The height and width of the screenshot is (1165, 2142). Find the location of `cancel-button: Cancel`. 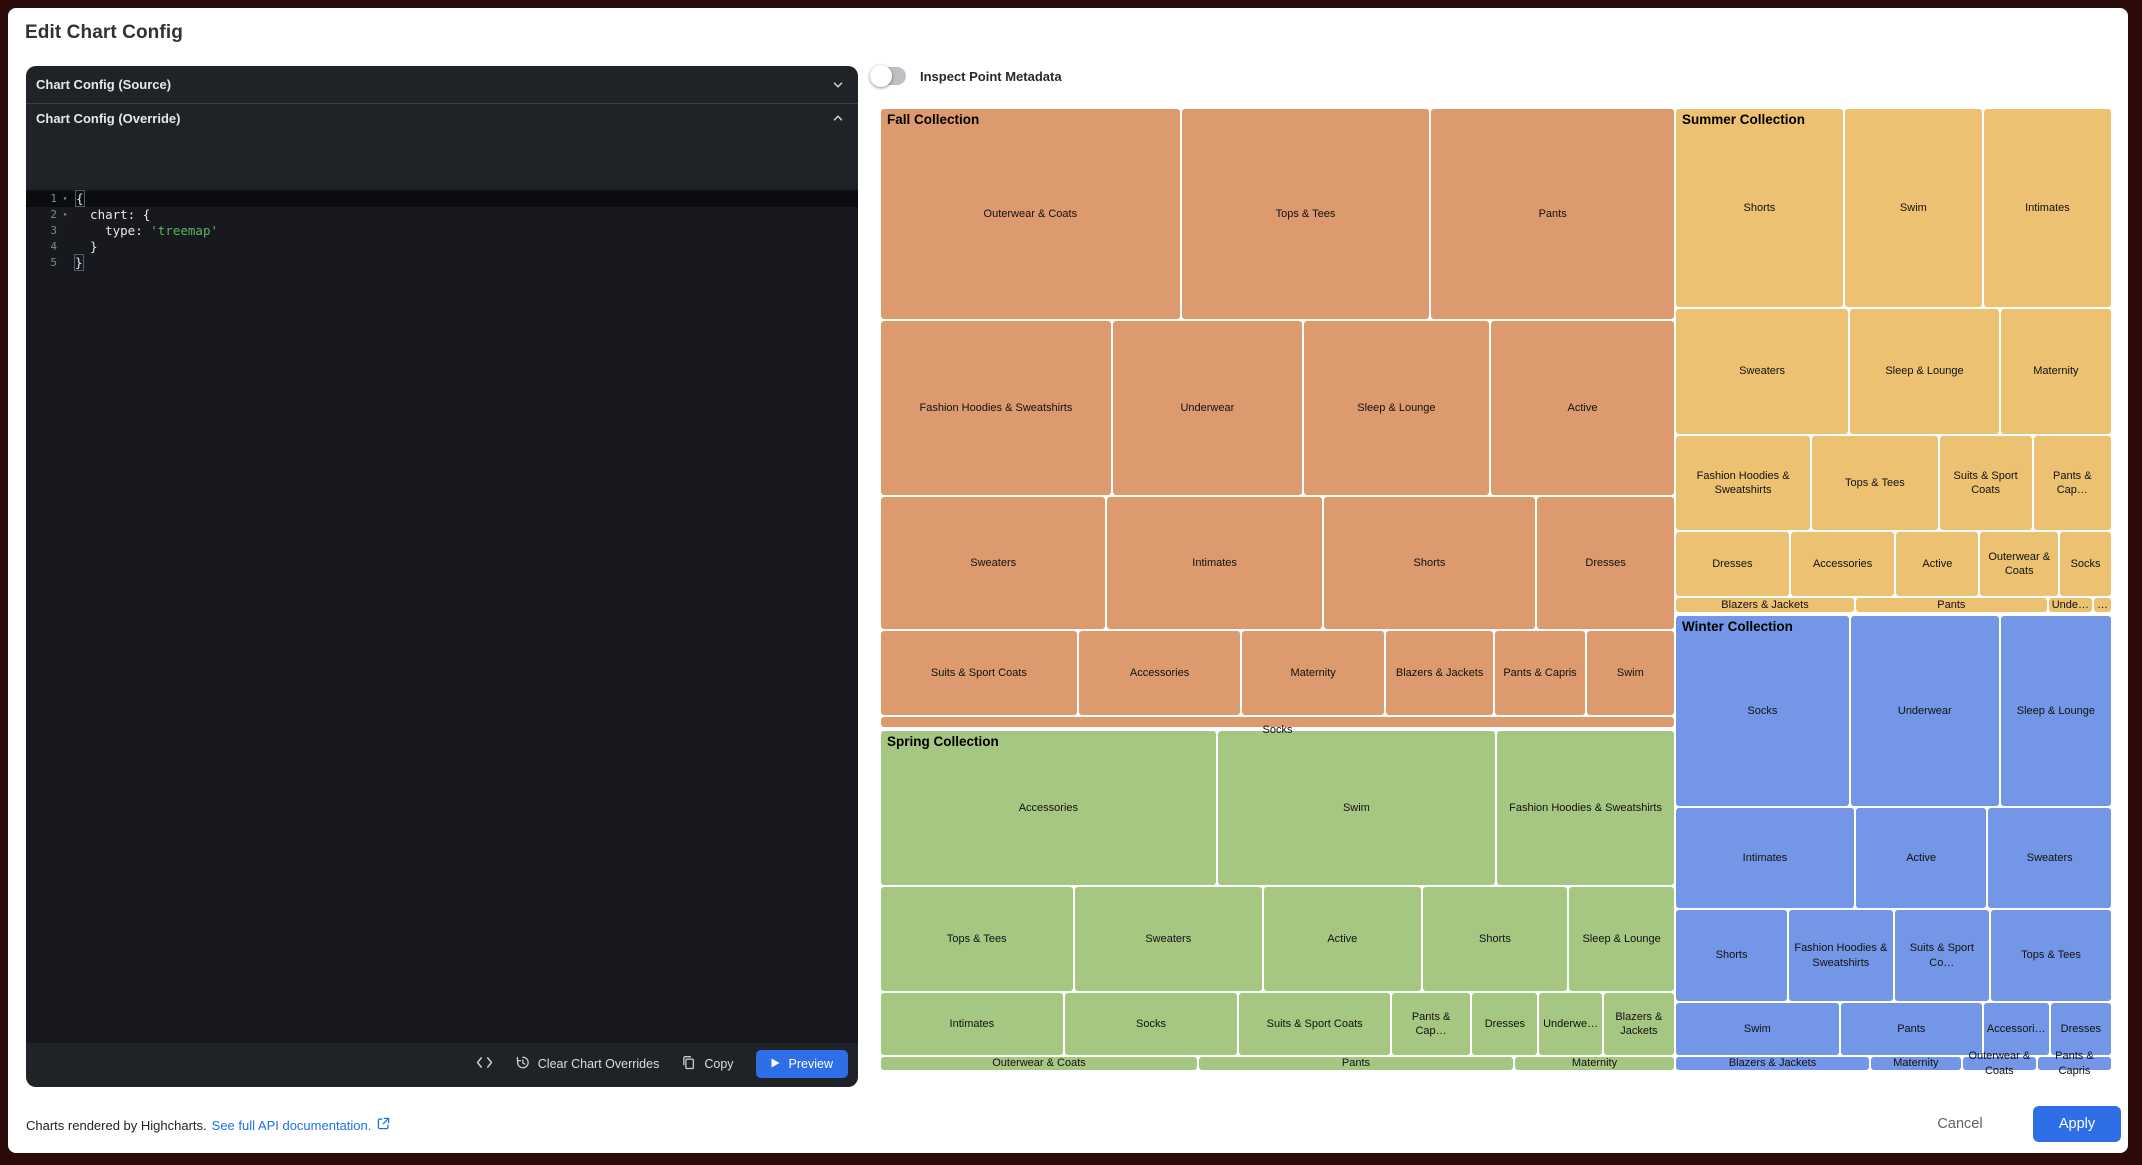

cancel-button: Cancel is located at coordinates (1960, 1124).